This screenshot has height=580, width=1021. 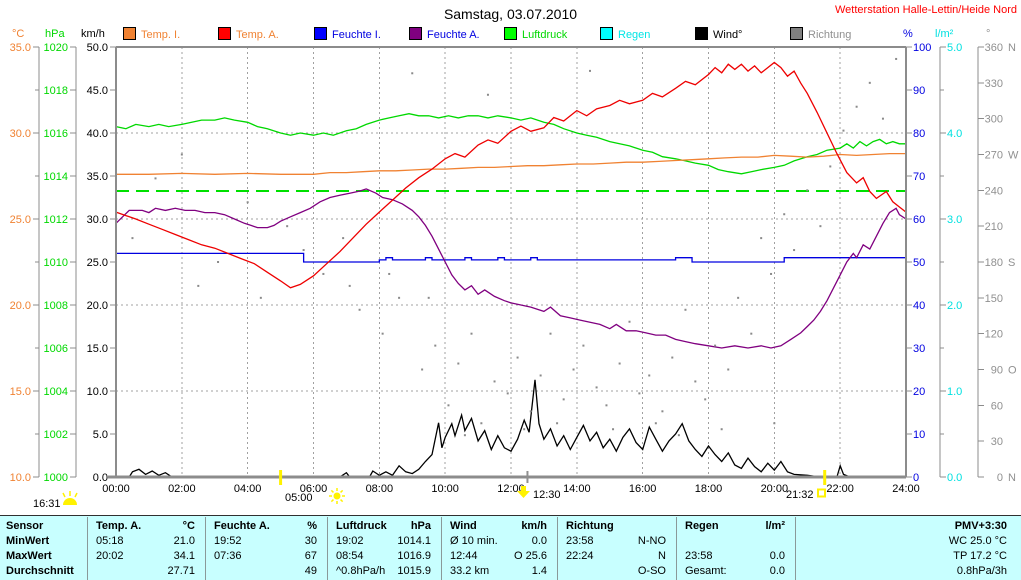 I want to click on axis-tick-label: 80, so click(x=919, y=134).